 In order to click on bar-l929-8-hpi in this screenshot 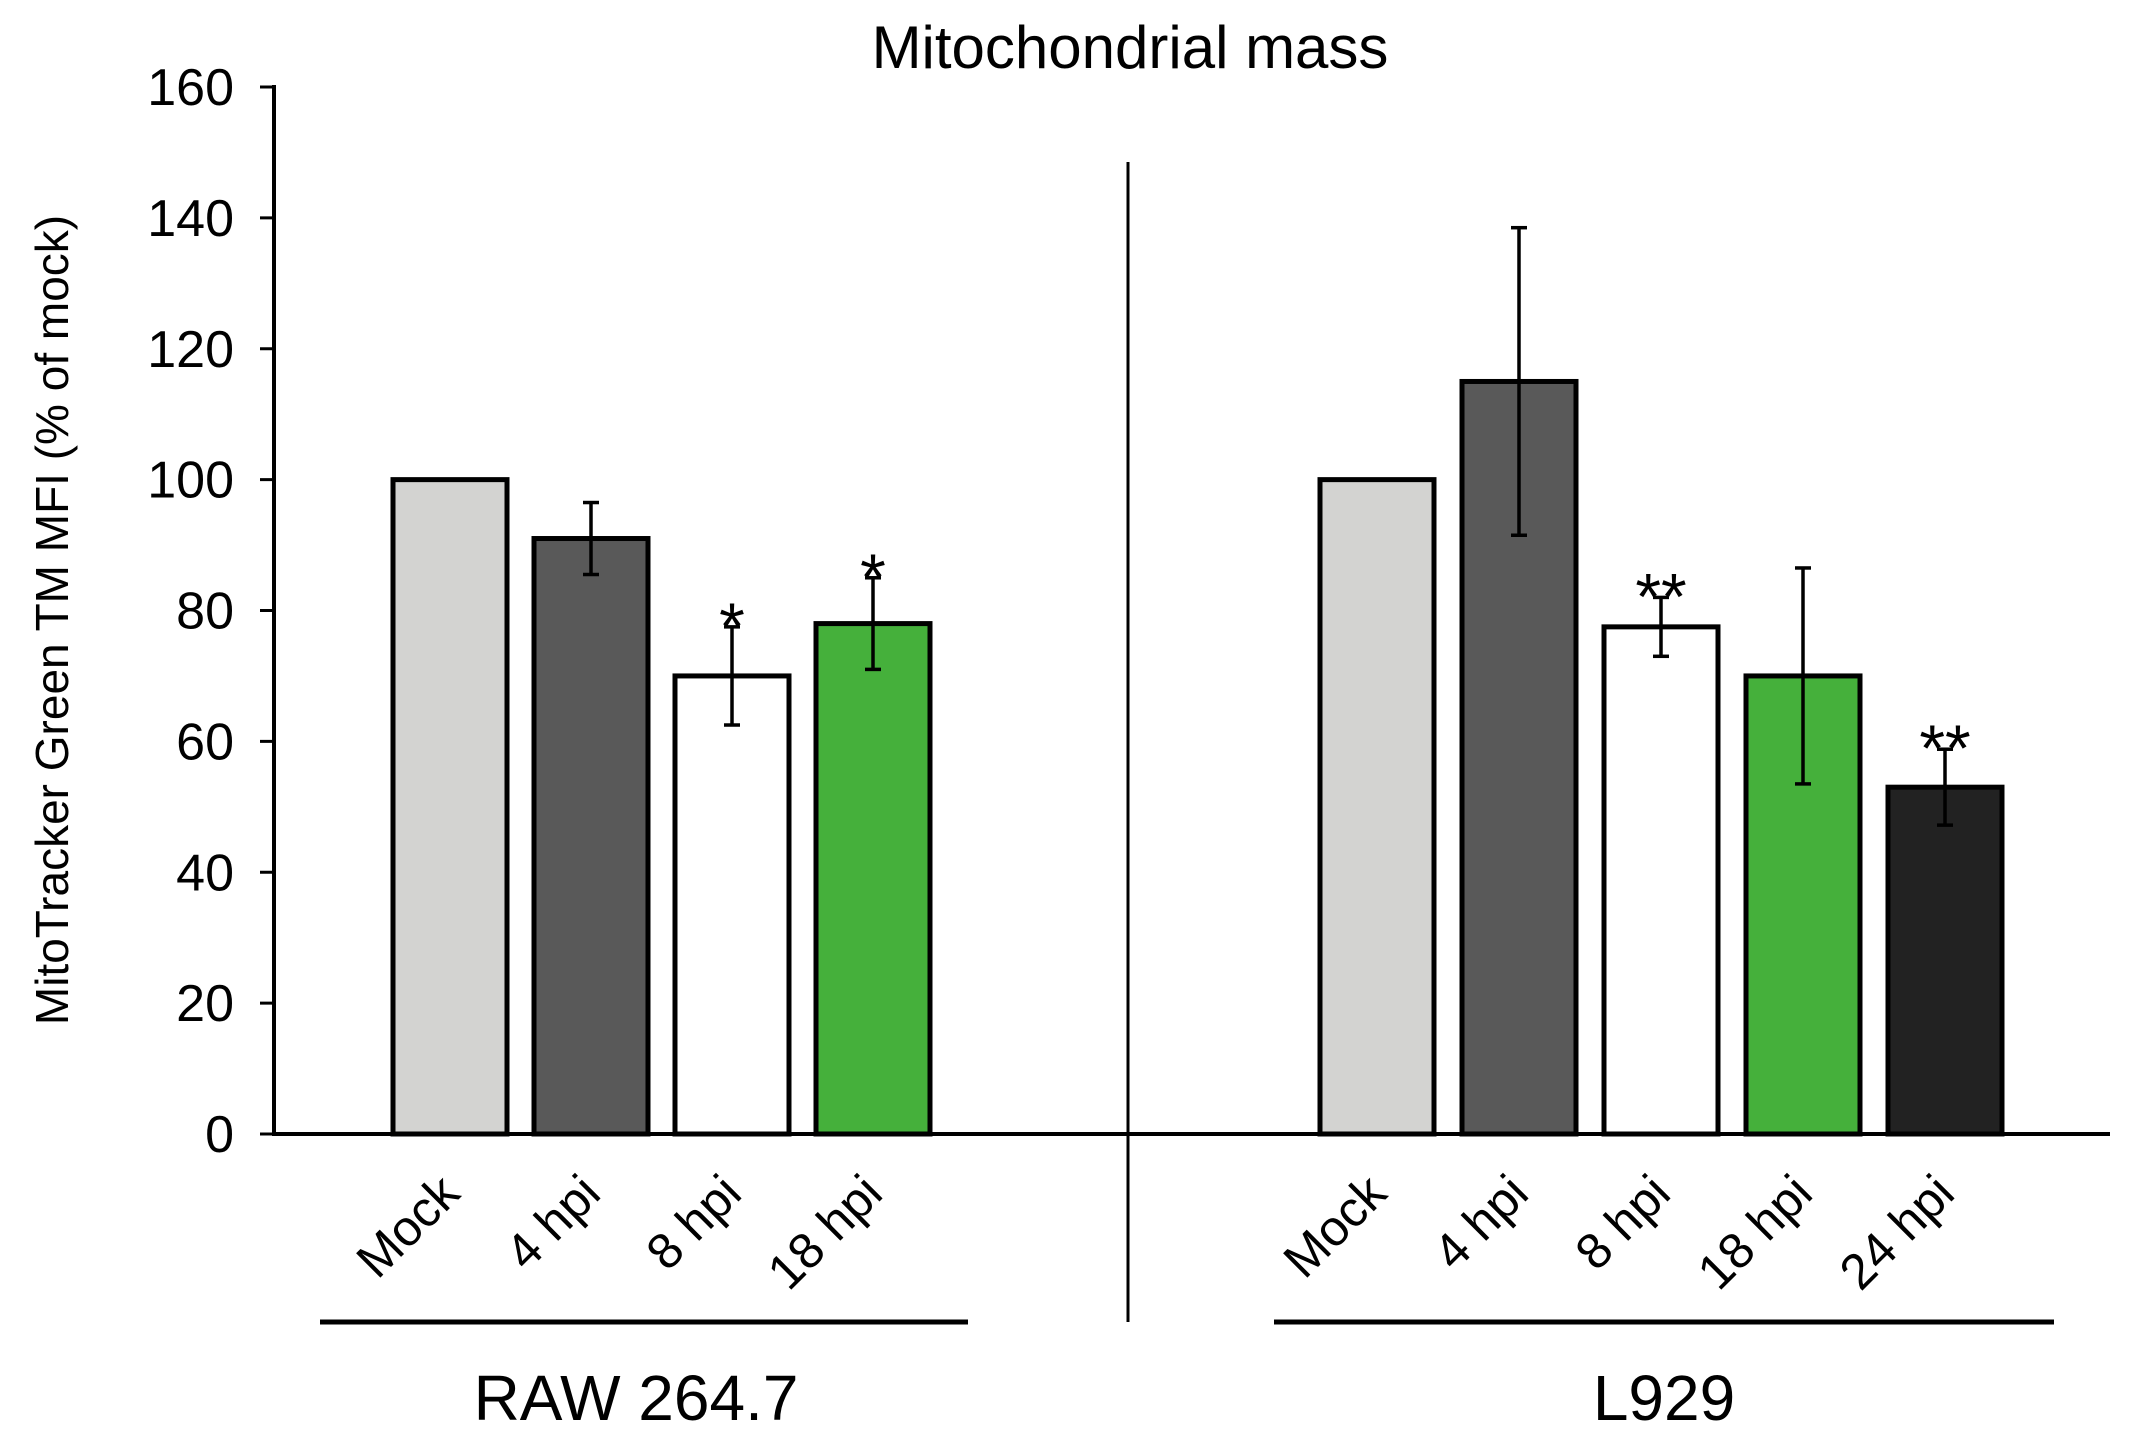, I will do `click(1661, 880)`.